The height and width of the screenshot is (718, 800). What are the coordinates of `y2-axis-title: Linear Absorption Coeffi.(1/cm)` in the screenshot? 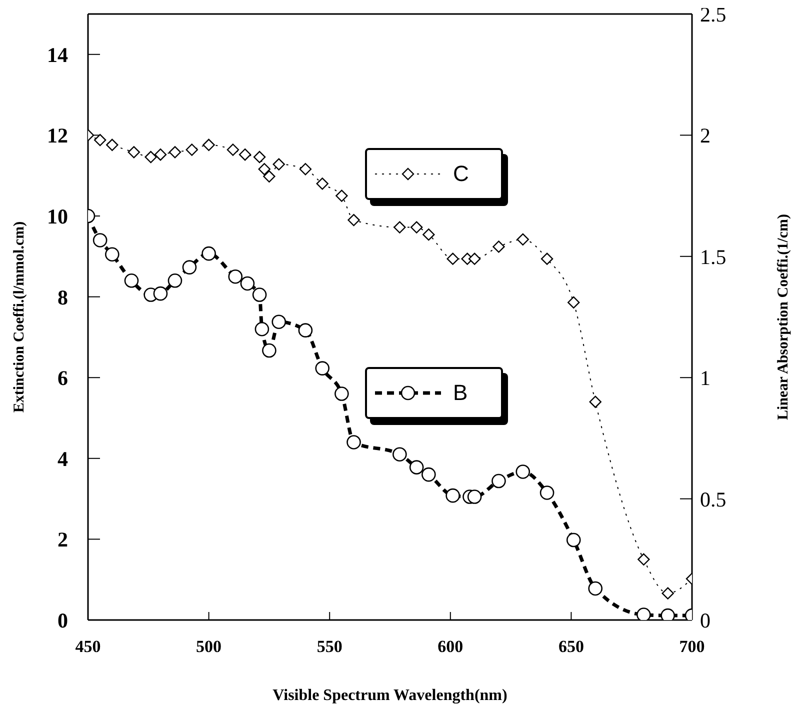 It's located at (783, 317).